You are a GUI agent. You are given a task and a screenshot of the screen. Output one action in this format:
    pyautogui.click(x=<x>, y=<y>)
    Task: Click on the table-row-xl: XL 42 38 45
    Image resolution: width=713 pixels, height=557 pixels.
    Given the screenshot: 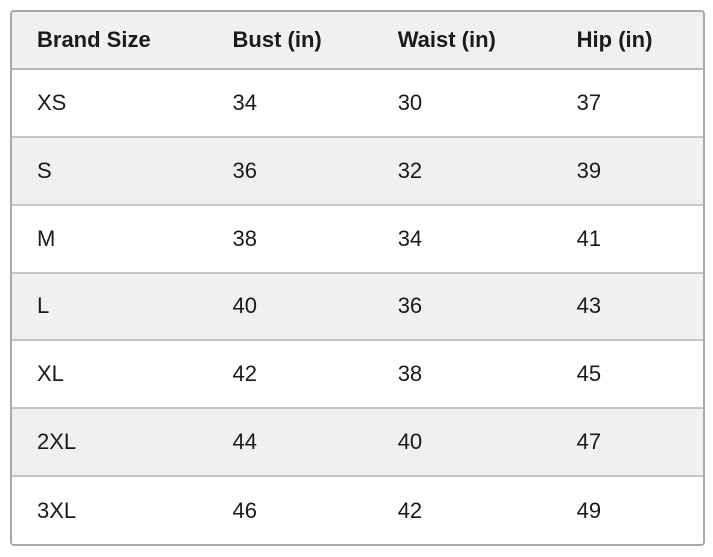 What is the action you would take?
    pyautogui.click(x=357, y=375)
    